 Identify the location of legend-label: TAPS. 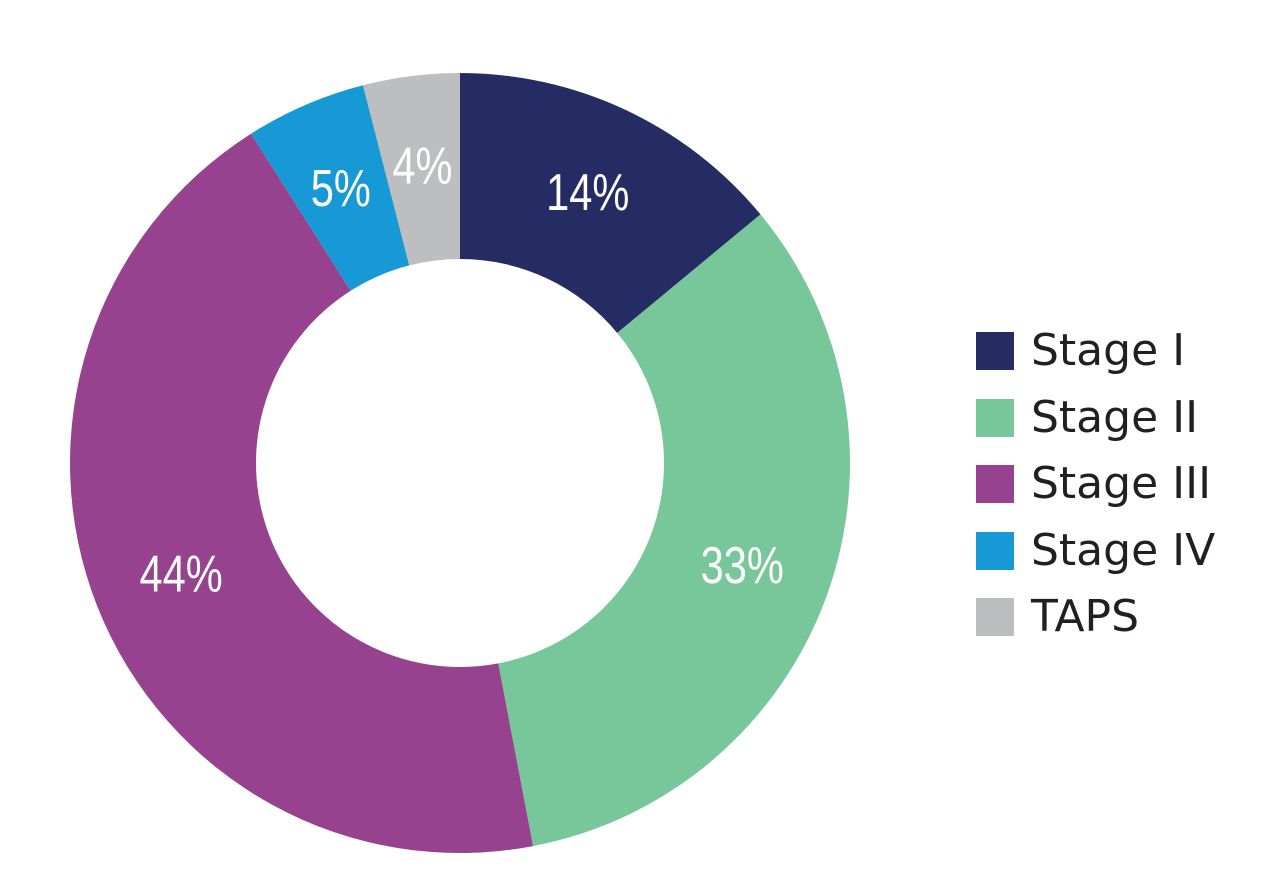
(1085, 617).